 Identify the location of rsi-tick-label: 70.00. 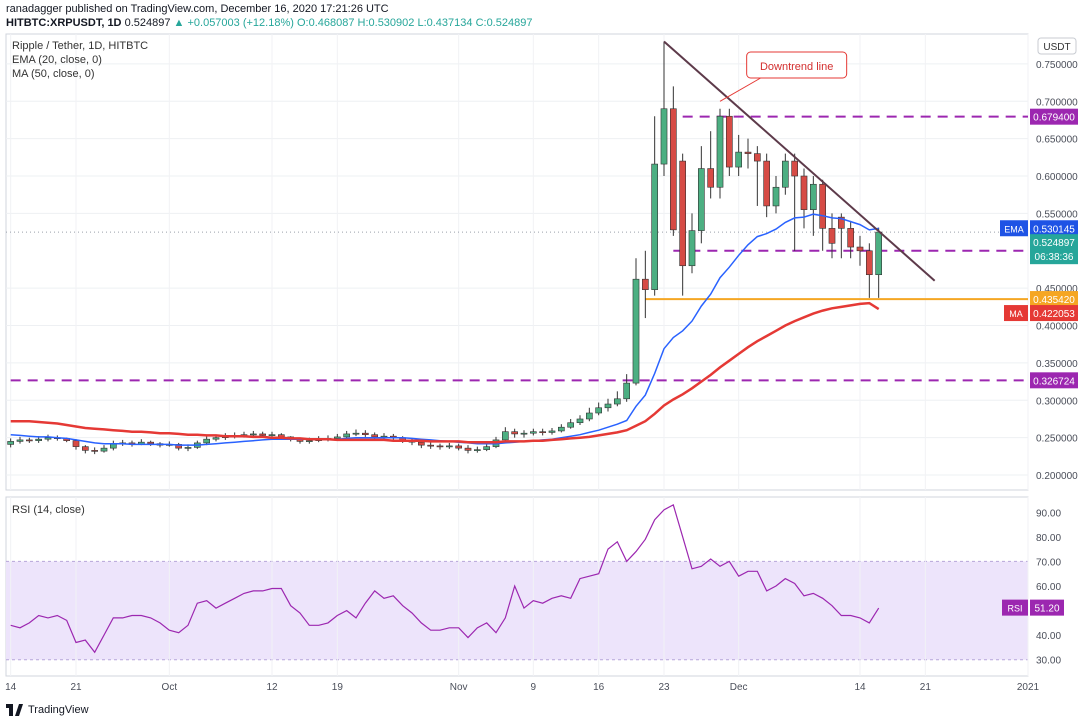
(1048, 562).